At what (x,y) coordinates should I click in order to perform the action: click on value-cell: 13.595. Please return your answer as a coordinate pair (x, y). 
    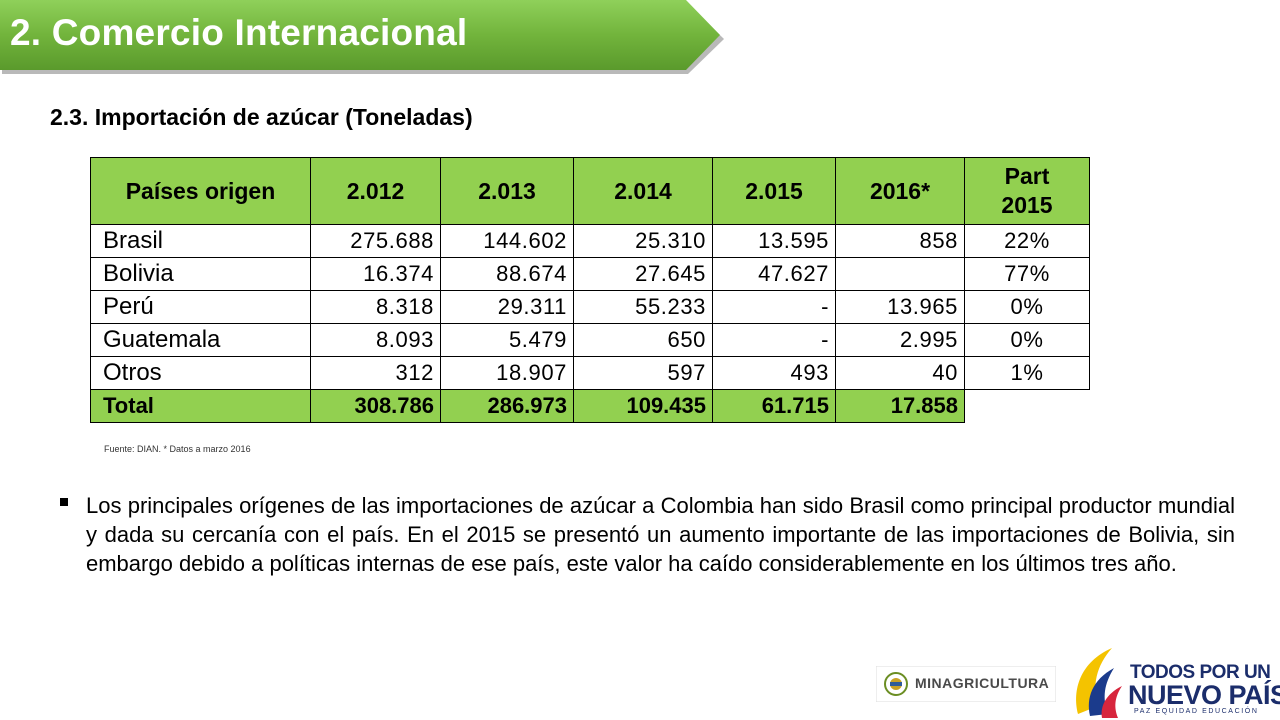
    Looking at the image, I should click on (774, 241).